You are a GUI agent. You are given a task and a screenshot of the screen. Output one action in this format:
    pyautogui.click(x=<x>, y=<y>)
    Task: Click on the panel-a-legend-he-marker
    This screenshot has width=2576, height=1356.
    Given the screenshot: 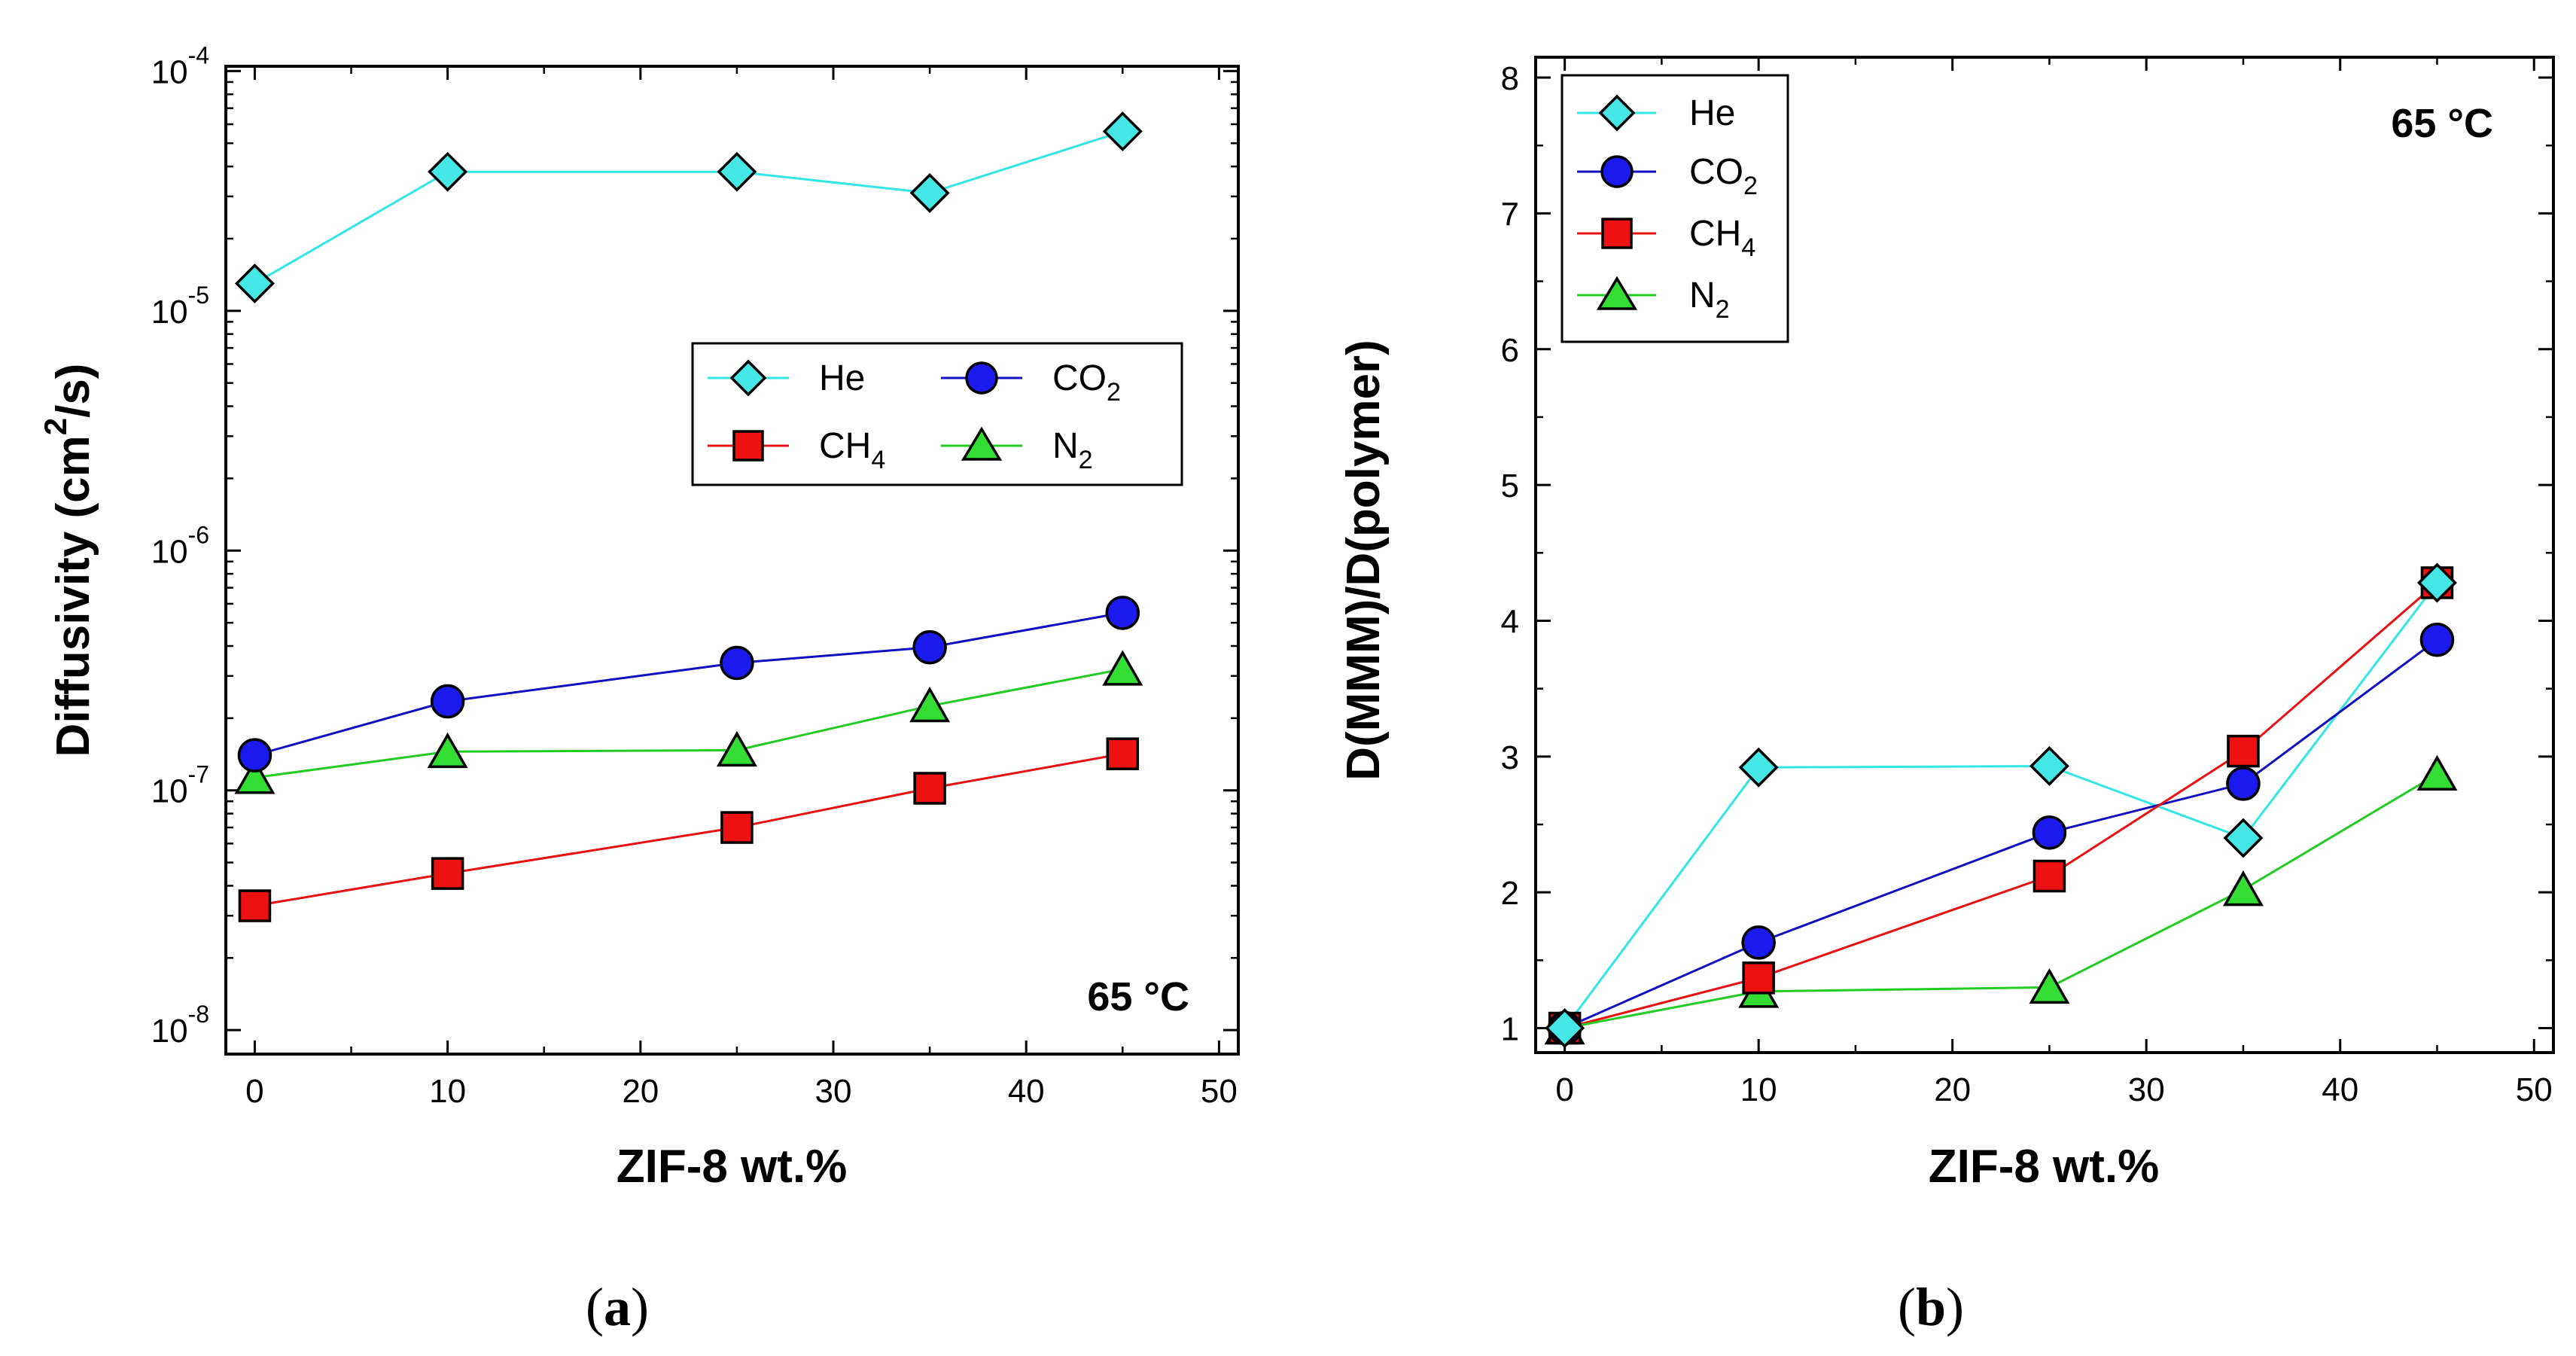 What is the action you would take?
    pyautogui.click(x=748, y=378)
    